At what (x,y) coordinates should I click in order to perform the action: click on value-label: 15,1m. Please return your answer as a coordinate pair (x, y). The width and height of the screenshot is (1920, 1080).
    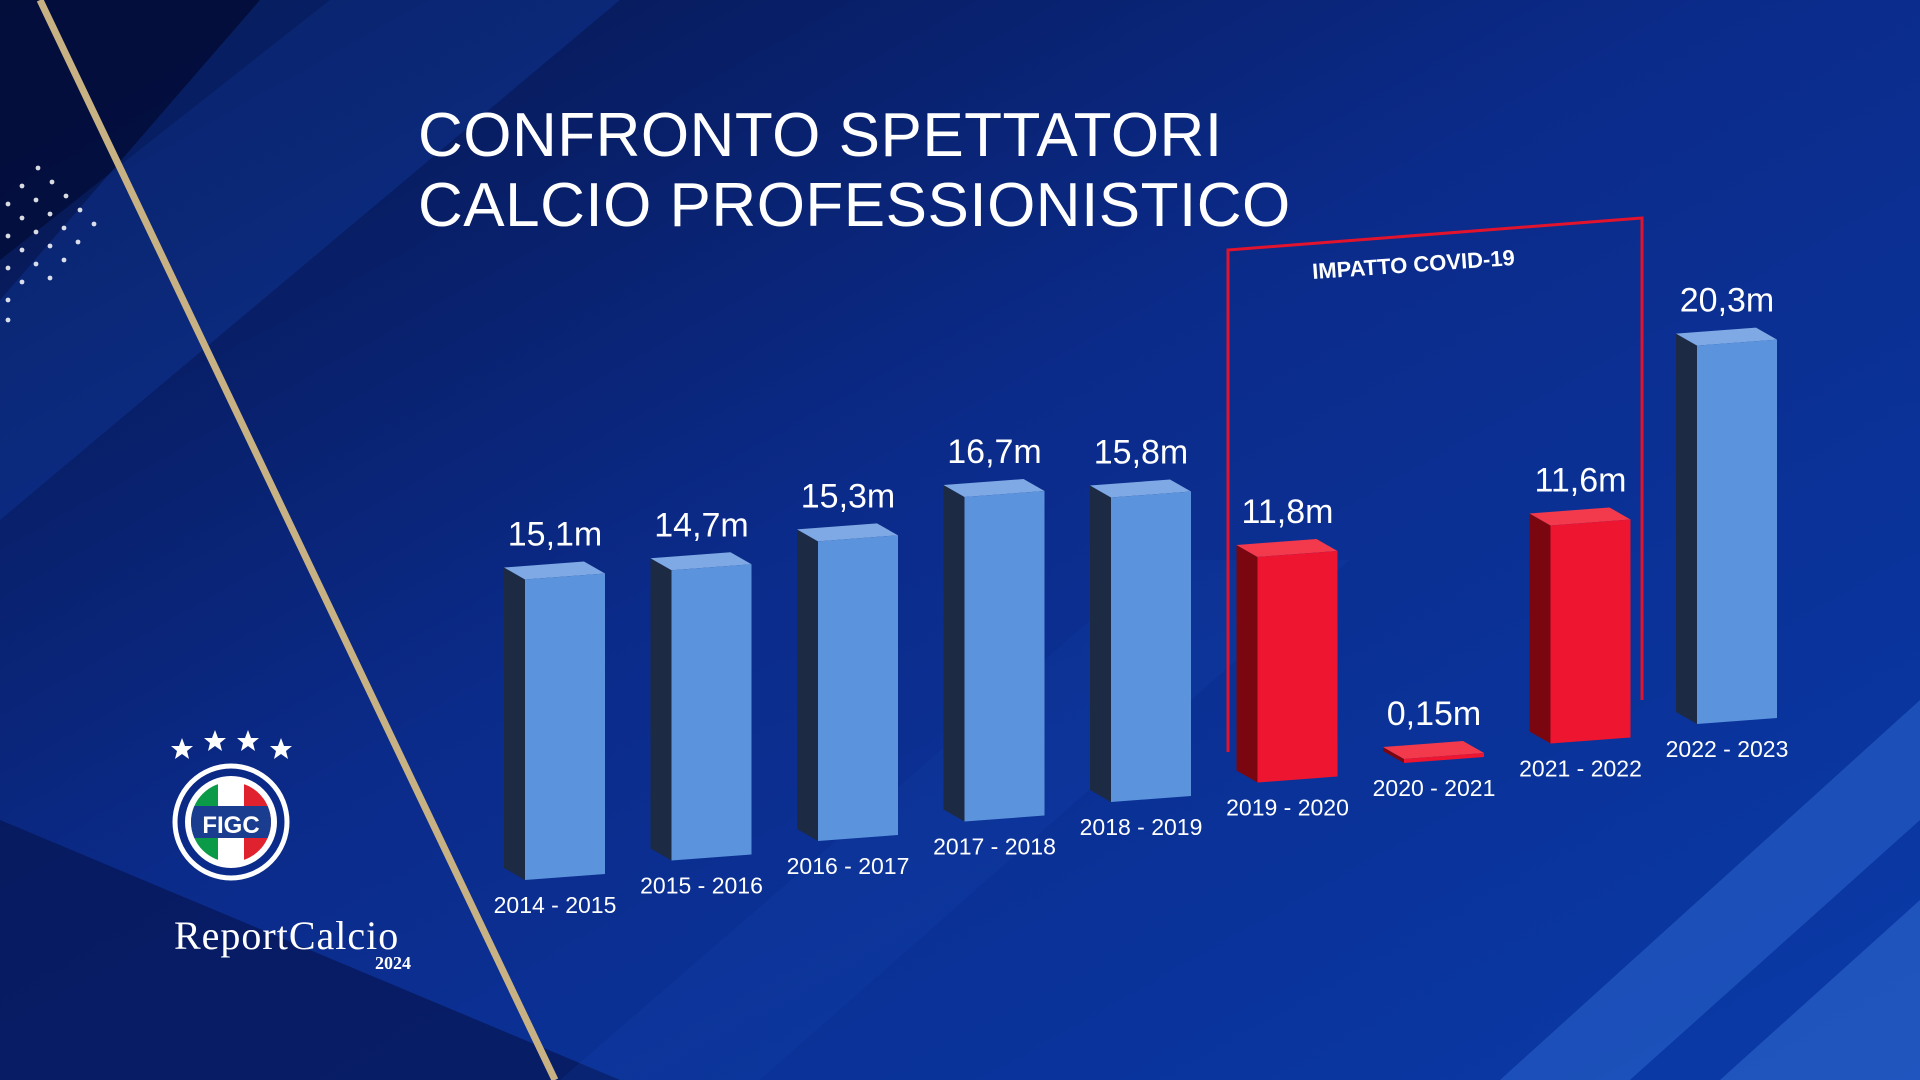
    Looking at the image, I should click on (555, 534).